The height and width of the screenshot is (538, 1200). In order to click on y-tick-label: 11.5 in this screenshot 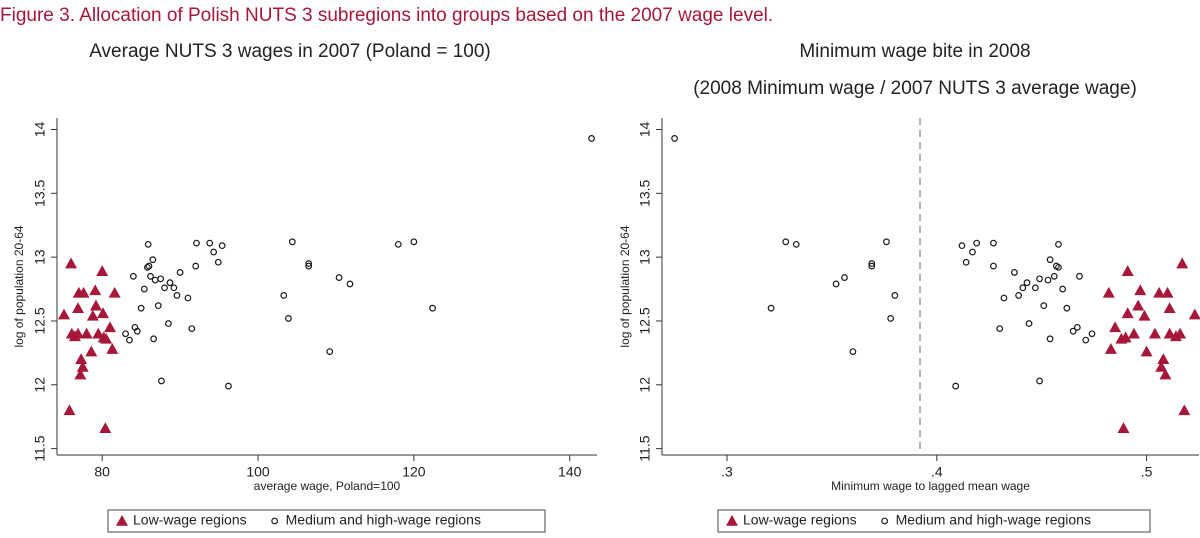, I will do `click(40, 448)`.